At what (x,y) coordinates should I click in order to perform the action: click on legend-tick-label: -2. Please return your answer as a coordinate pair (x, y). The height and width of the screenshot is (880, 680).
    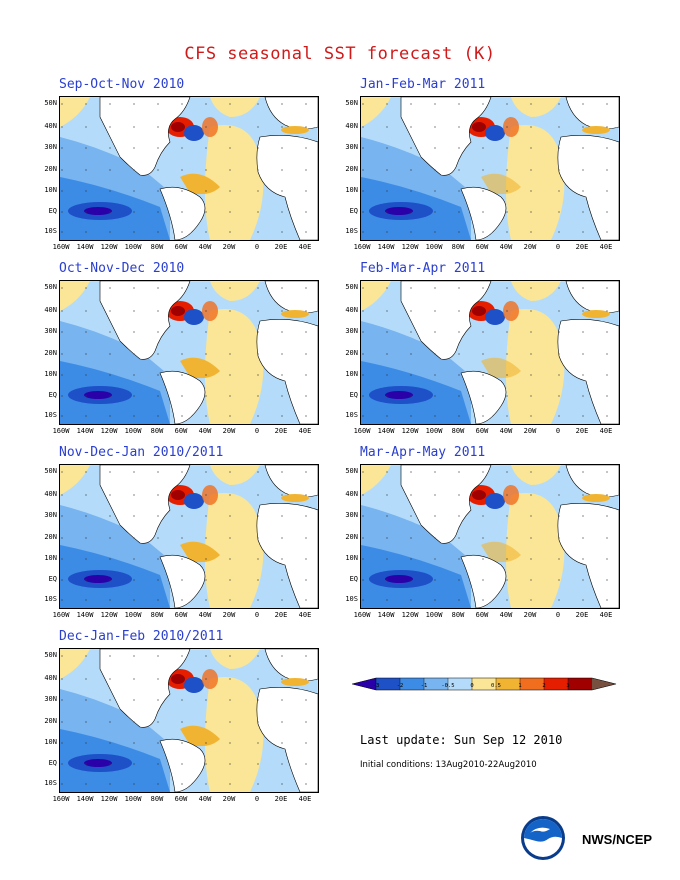
    Looking at the image, I should click on (400, 686).